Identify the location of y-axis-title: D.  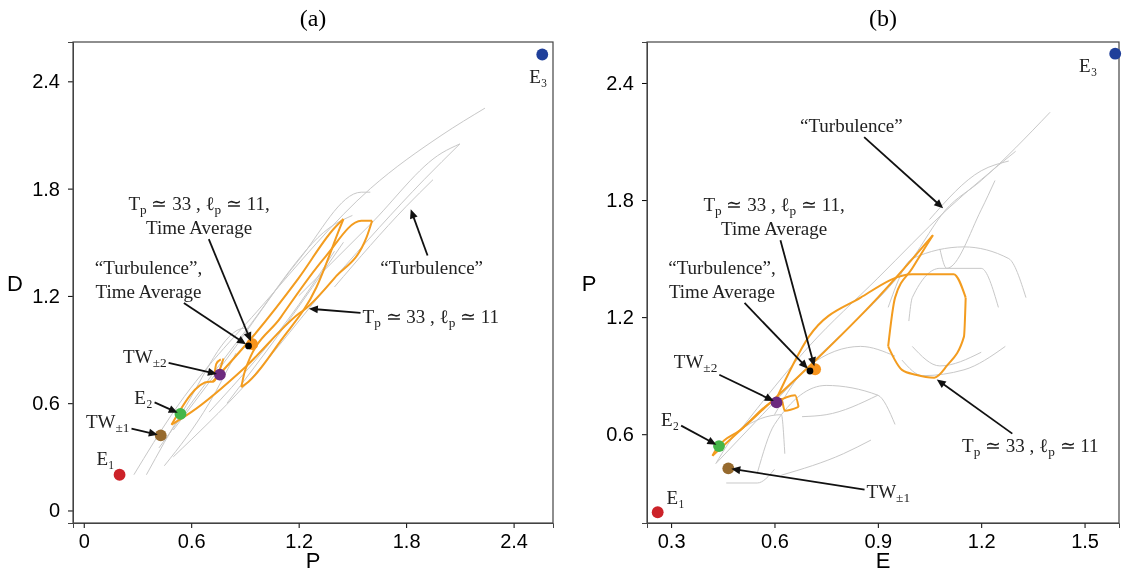
(15, 283).